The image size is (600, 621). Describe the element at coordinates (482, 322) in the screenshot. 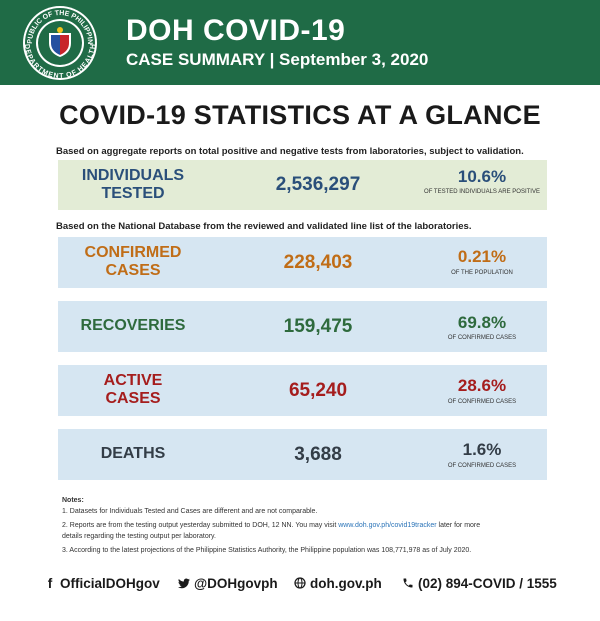

I see `recoveries-percent: 69.8%` at that location.